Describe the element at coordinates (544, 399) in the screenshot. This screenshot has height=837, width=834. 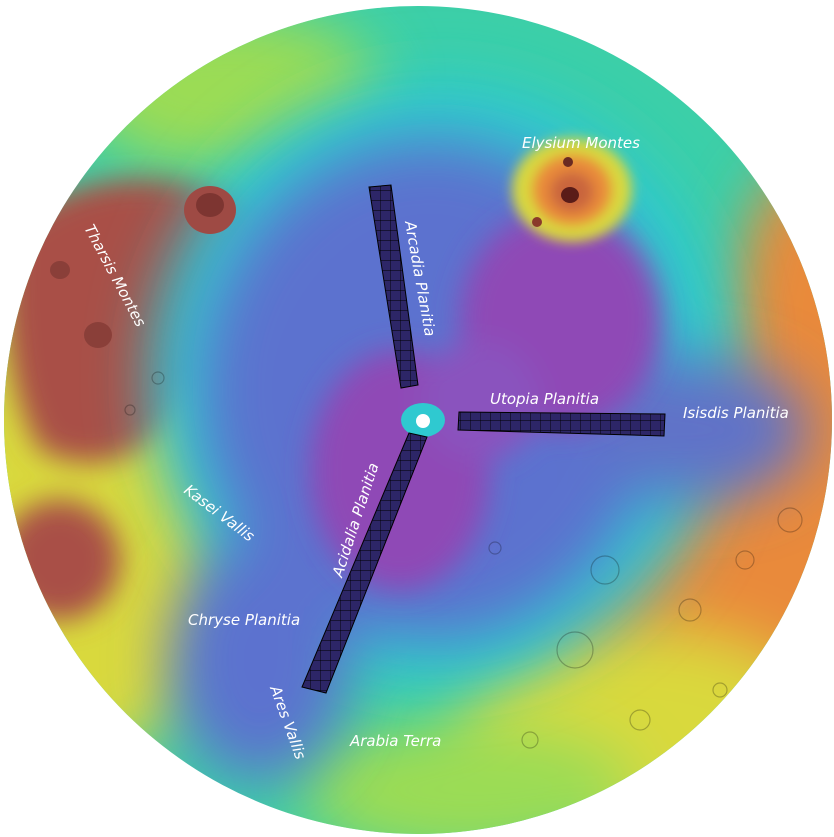
I see `label-utopia-planitia: Utopia Planitia` at that location.